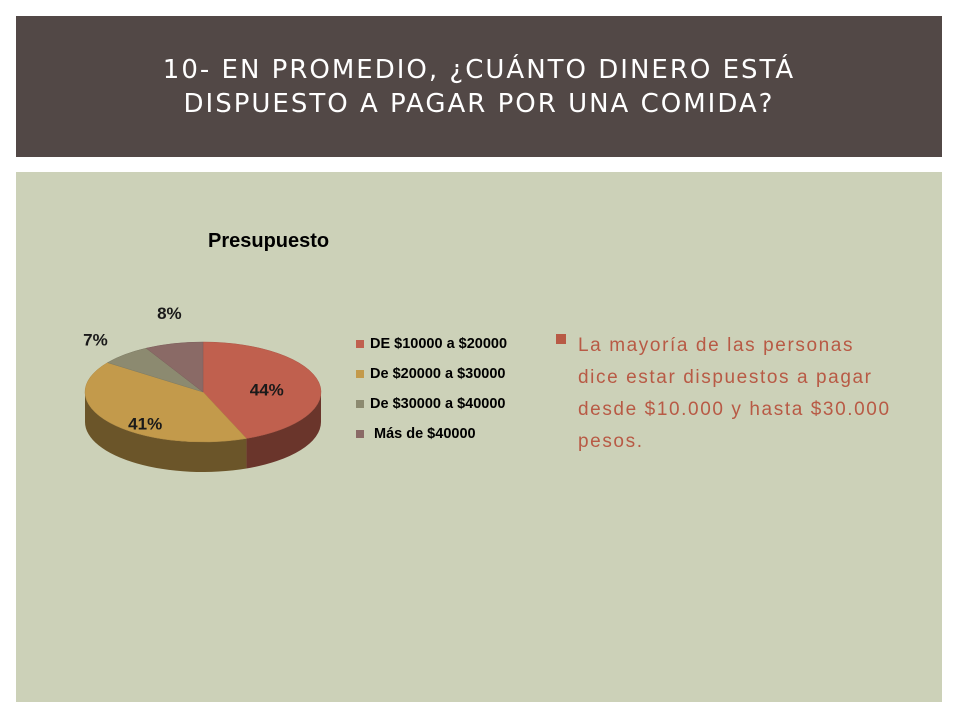  What do you see at coordinates (425, 434) in the screenshot?
I see `legend-label: Más de $40000` at bounding box center [425, 434].